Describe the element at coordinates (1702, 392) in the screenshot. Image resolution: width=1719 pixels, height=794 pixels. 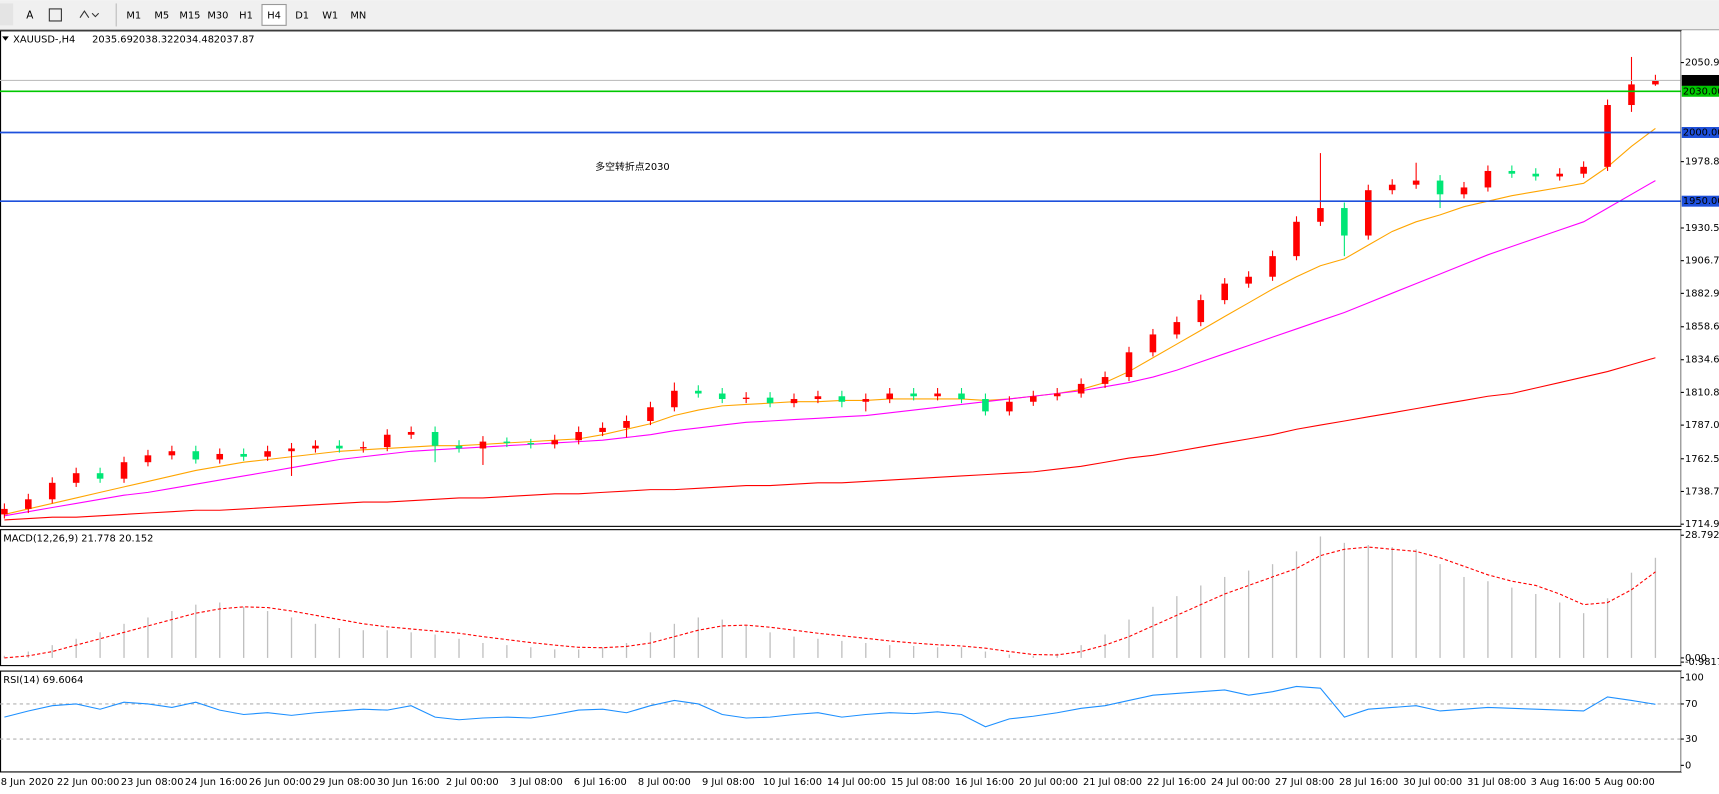
I see `y-tick-label: 1810.80` at that location.